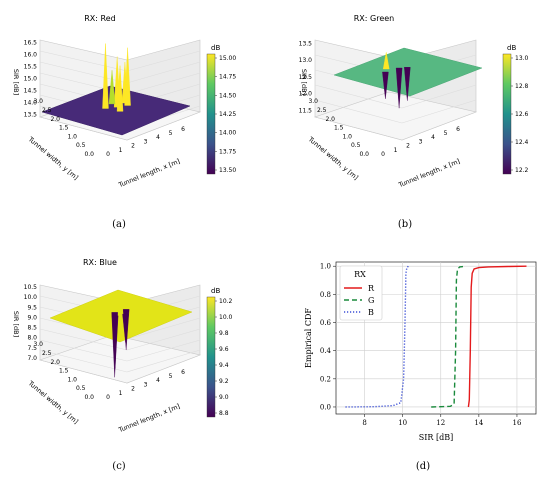 The image size is (550, 481). What do you see at coordinates (99, 18) in the screenshot?
I see `panel-a-title: RX: Red` at bounding box center [99, 18].